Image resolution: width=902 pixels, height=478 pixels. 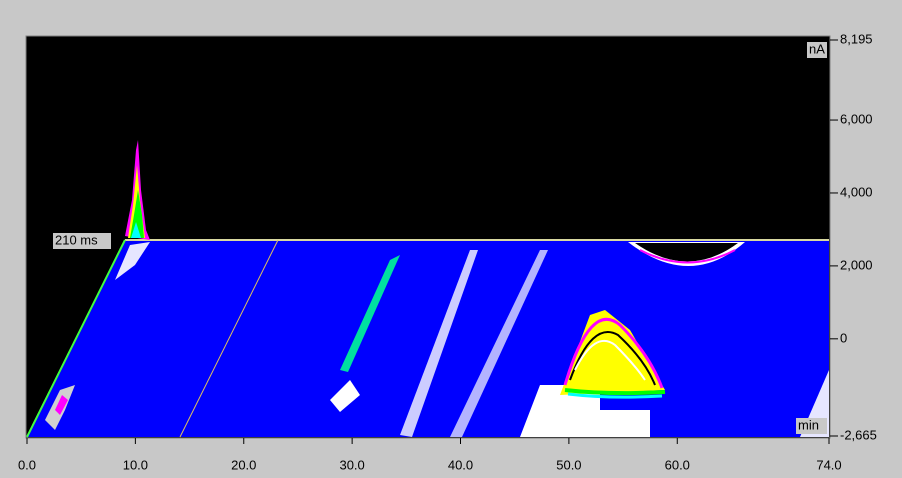 What do you see at coordinates (858, 434) in the screenshot?
I see `y-tick-label: -2,665` at bounding box center [858, 434].